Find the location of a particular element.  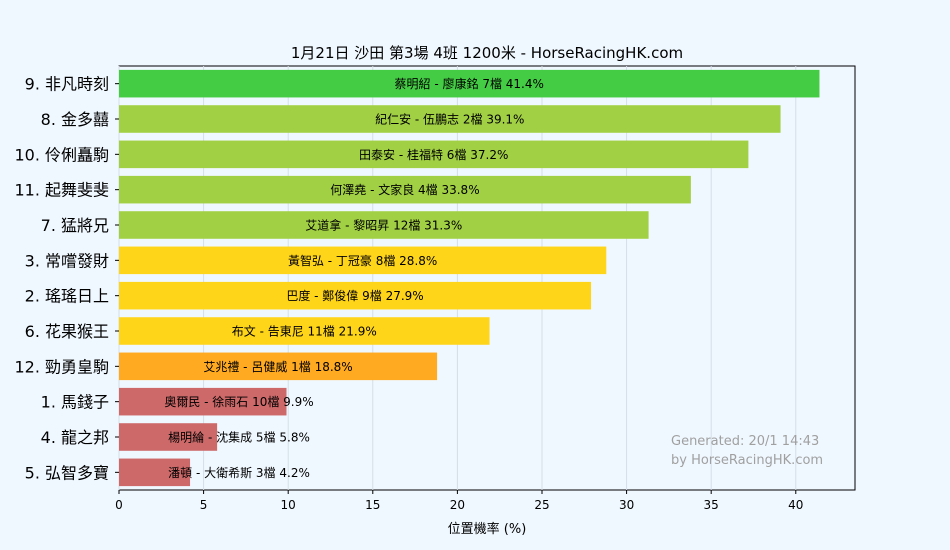

bar-label: 蔡明紹 - 廖康銘 7檔 41.4% is located at coordinates (469, 83).